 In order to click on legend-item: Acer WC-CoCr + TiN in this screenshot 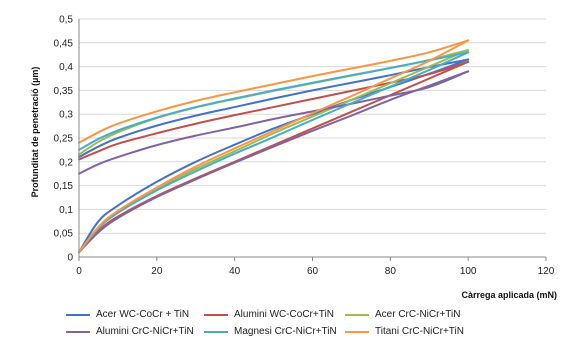, I will do `click(132, 314)`.